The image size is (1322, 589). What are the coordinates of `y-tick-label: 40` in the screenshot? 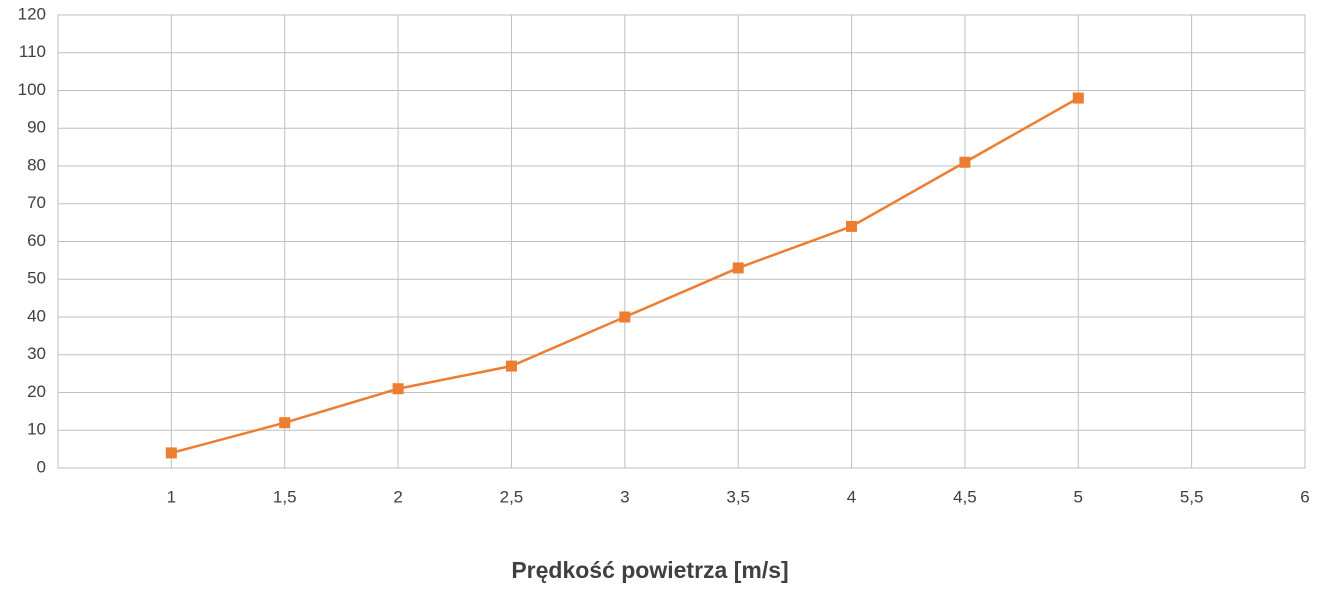 It's located at (36, 315).